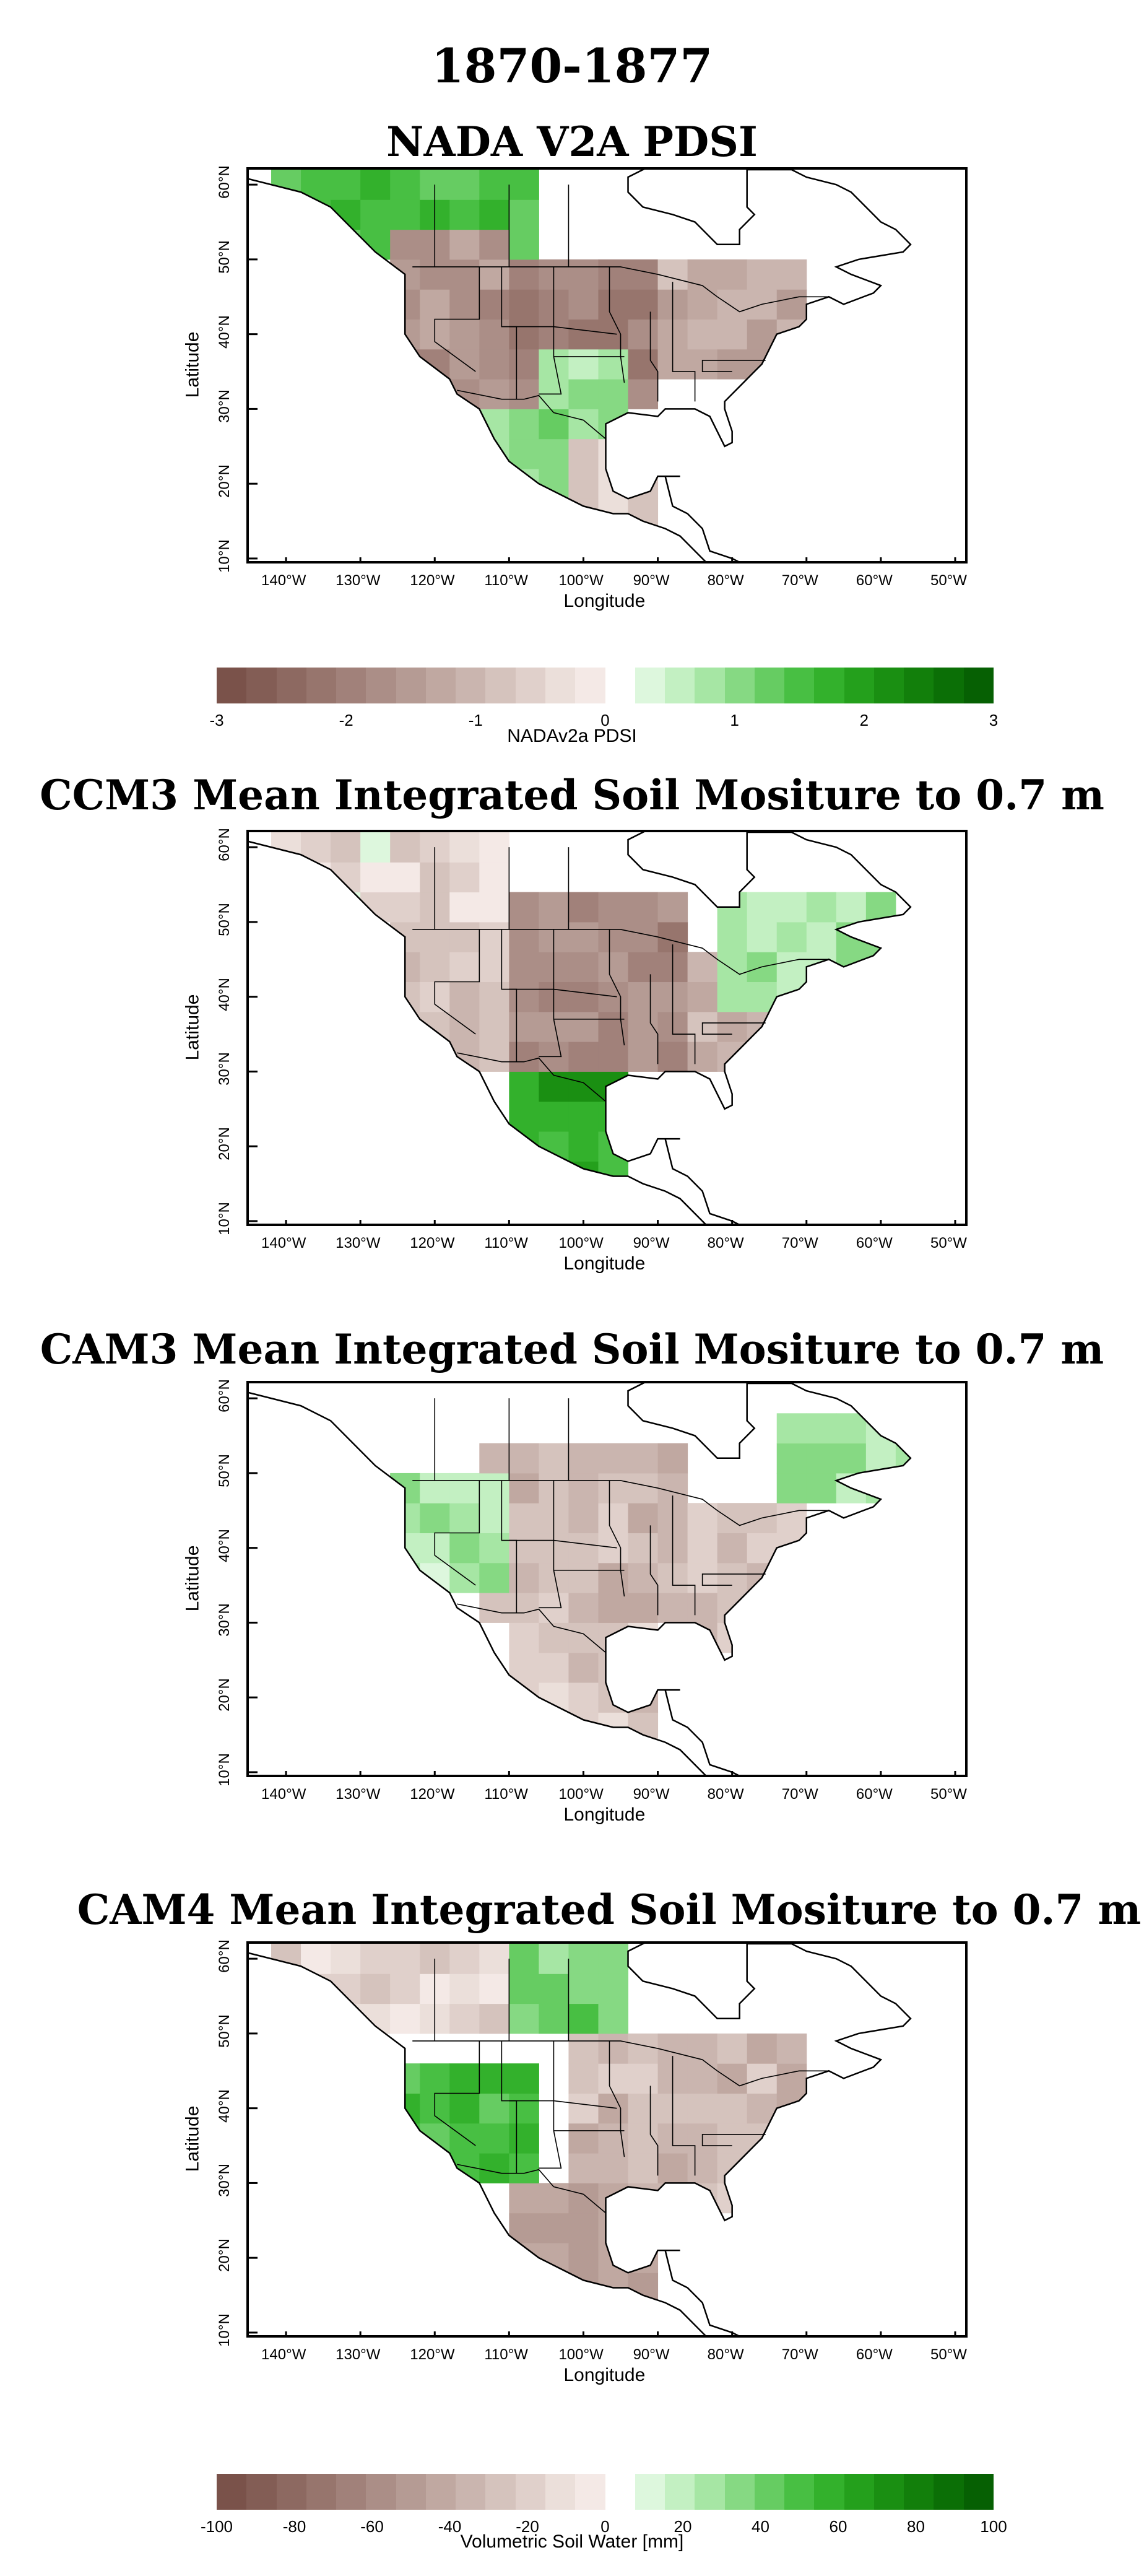 Image resolution: width=1144 pixels, height=2576 pixels. Describe the element at coordinates (874, 2354) in the screenshot. I see `lon-tick-label: 60°W` at that location.